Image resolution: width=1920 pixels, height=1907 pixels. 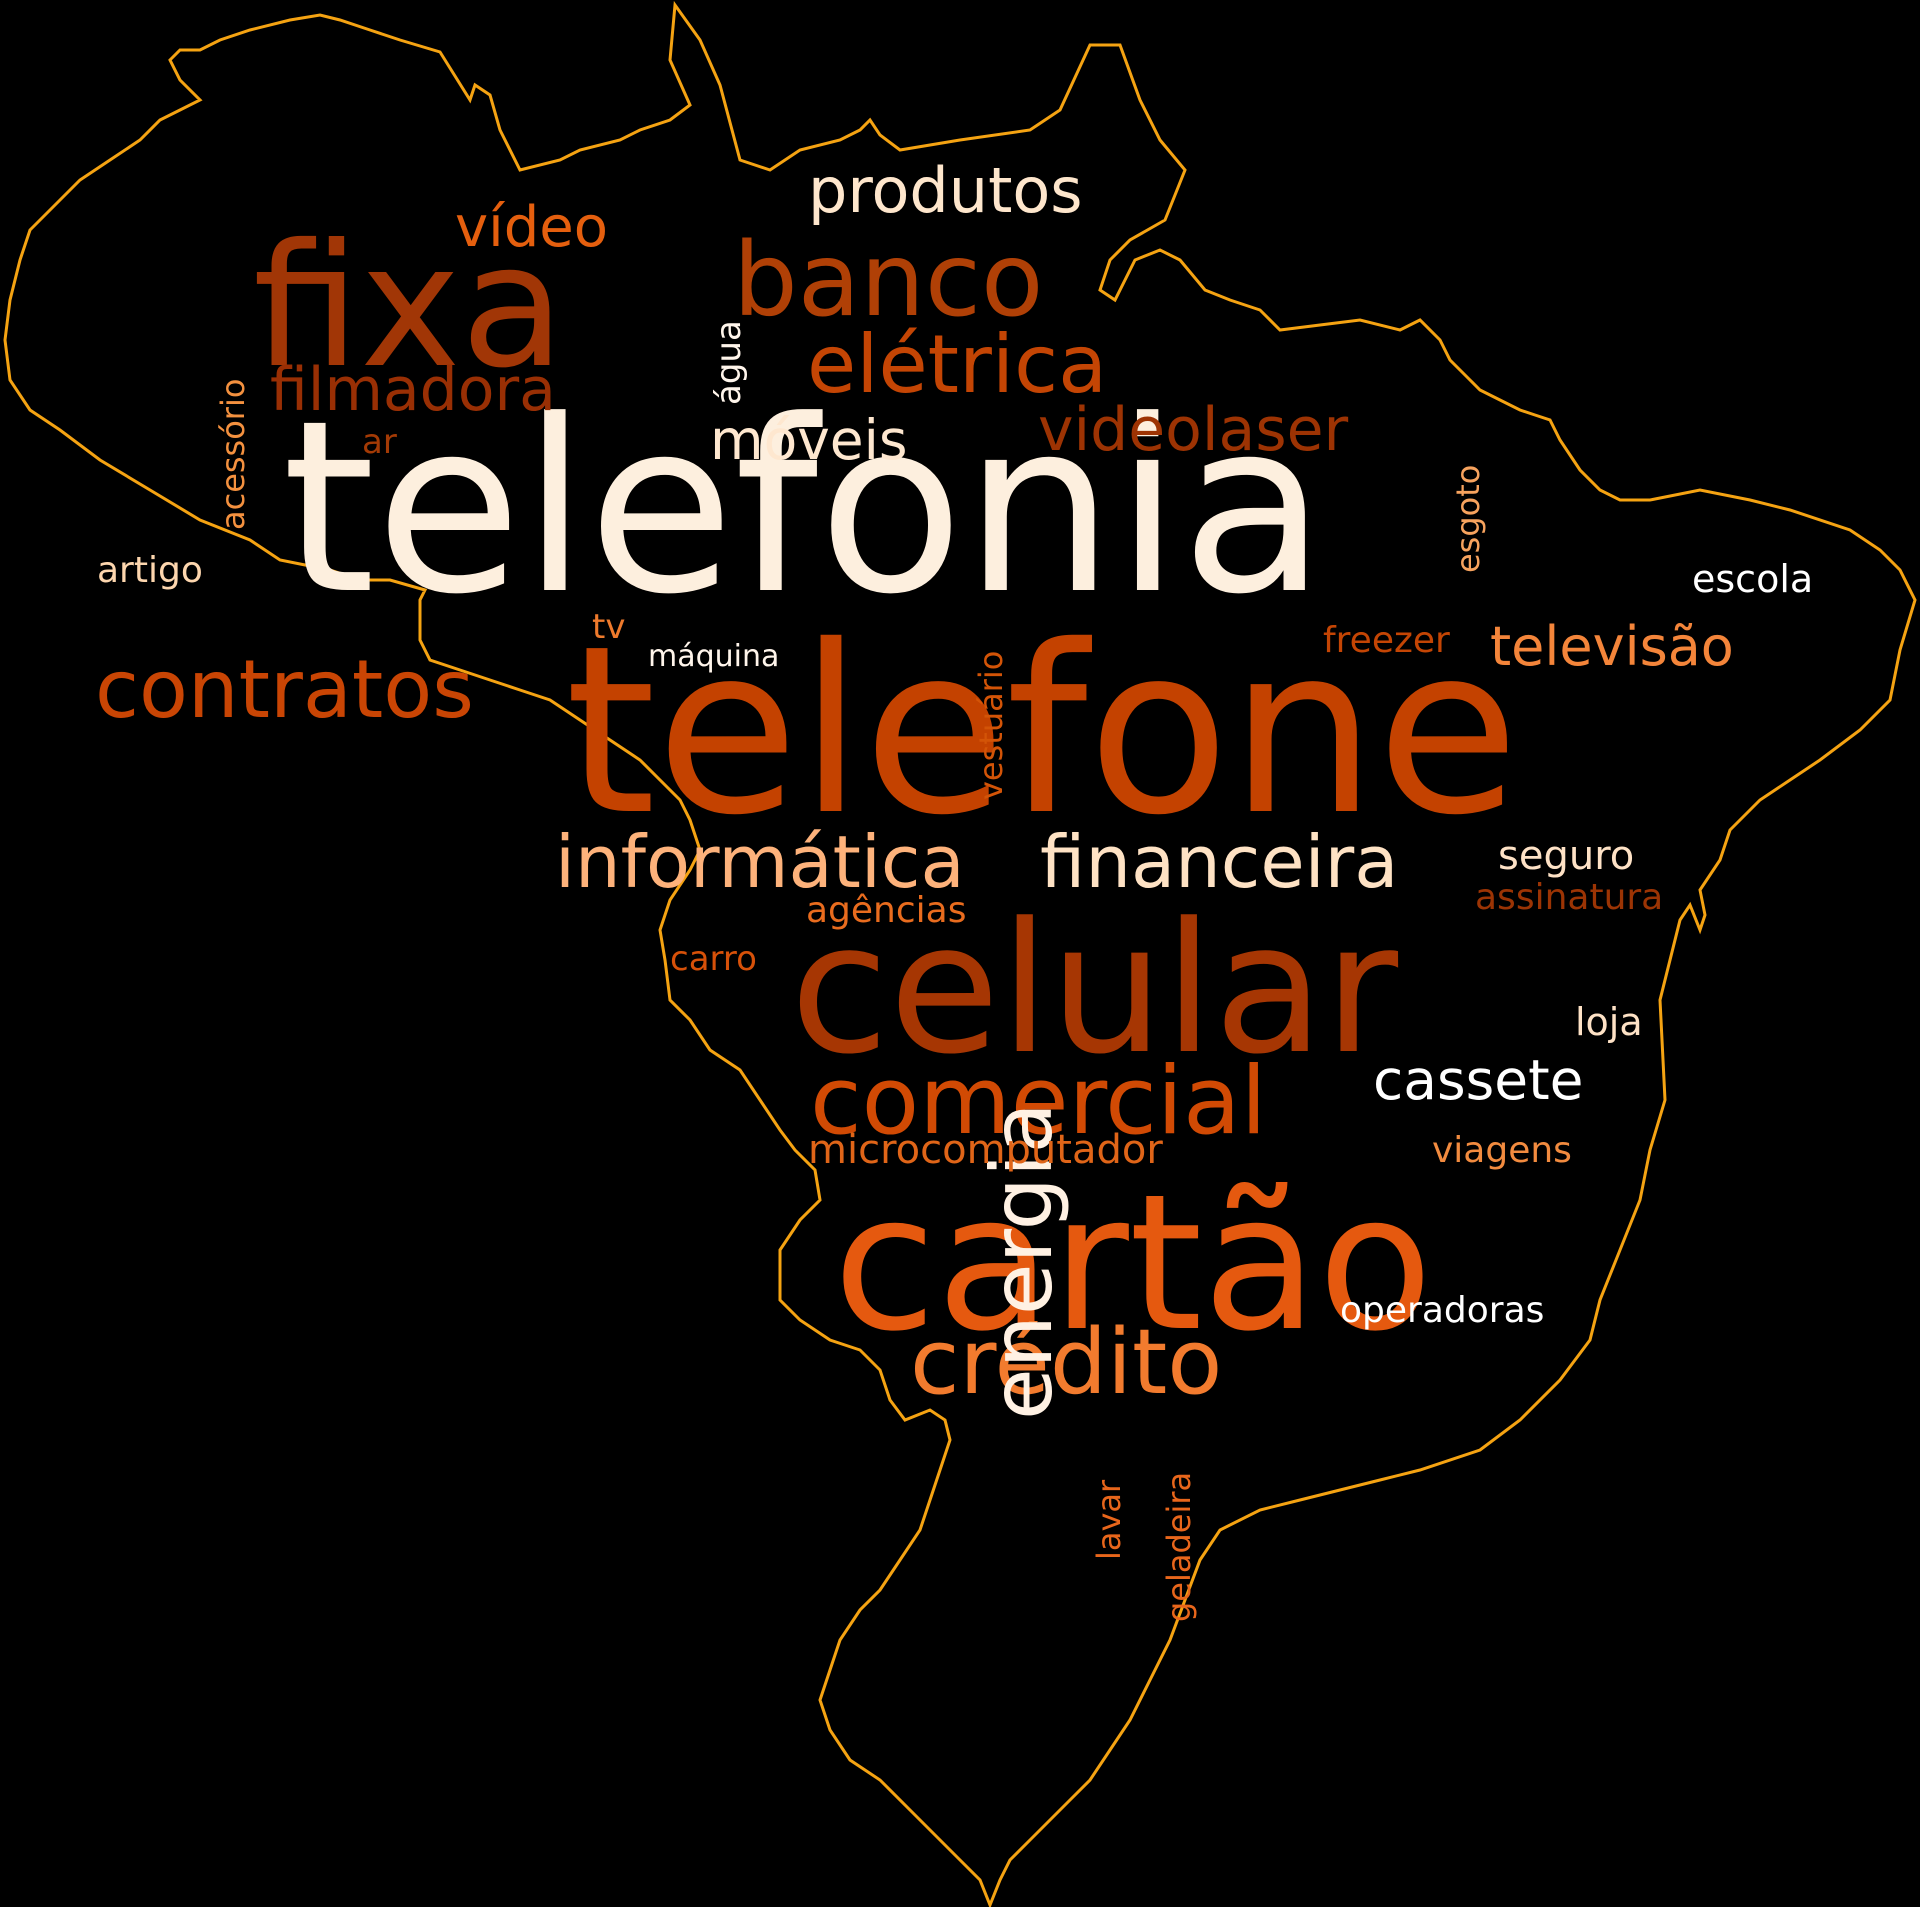 I want to click on word-financeira: financeira, so click(x=1219, y=862).